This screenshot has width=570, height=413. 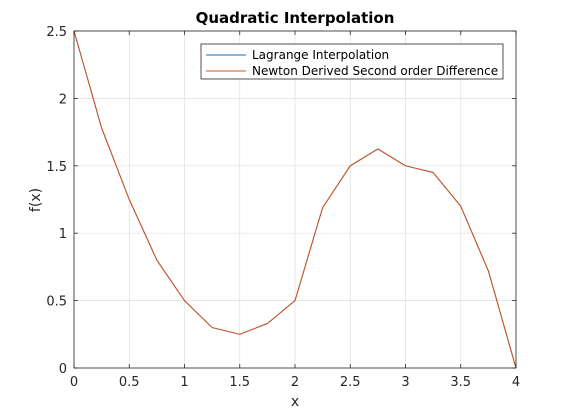 What do you see at coordinates (320, 55) in the screenshot?
I see `legend-label-lagrange: Lagrange Interpolation` at bounding box center [320, 55].